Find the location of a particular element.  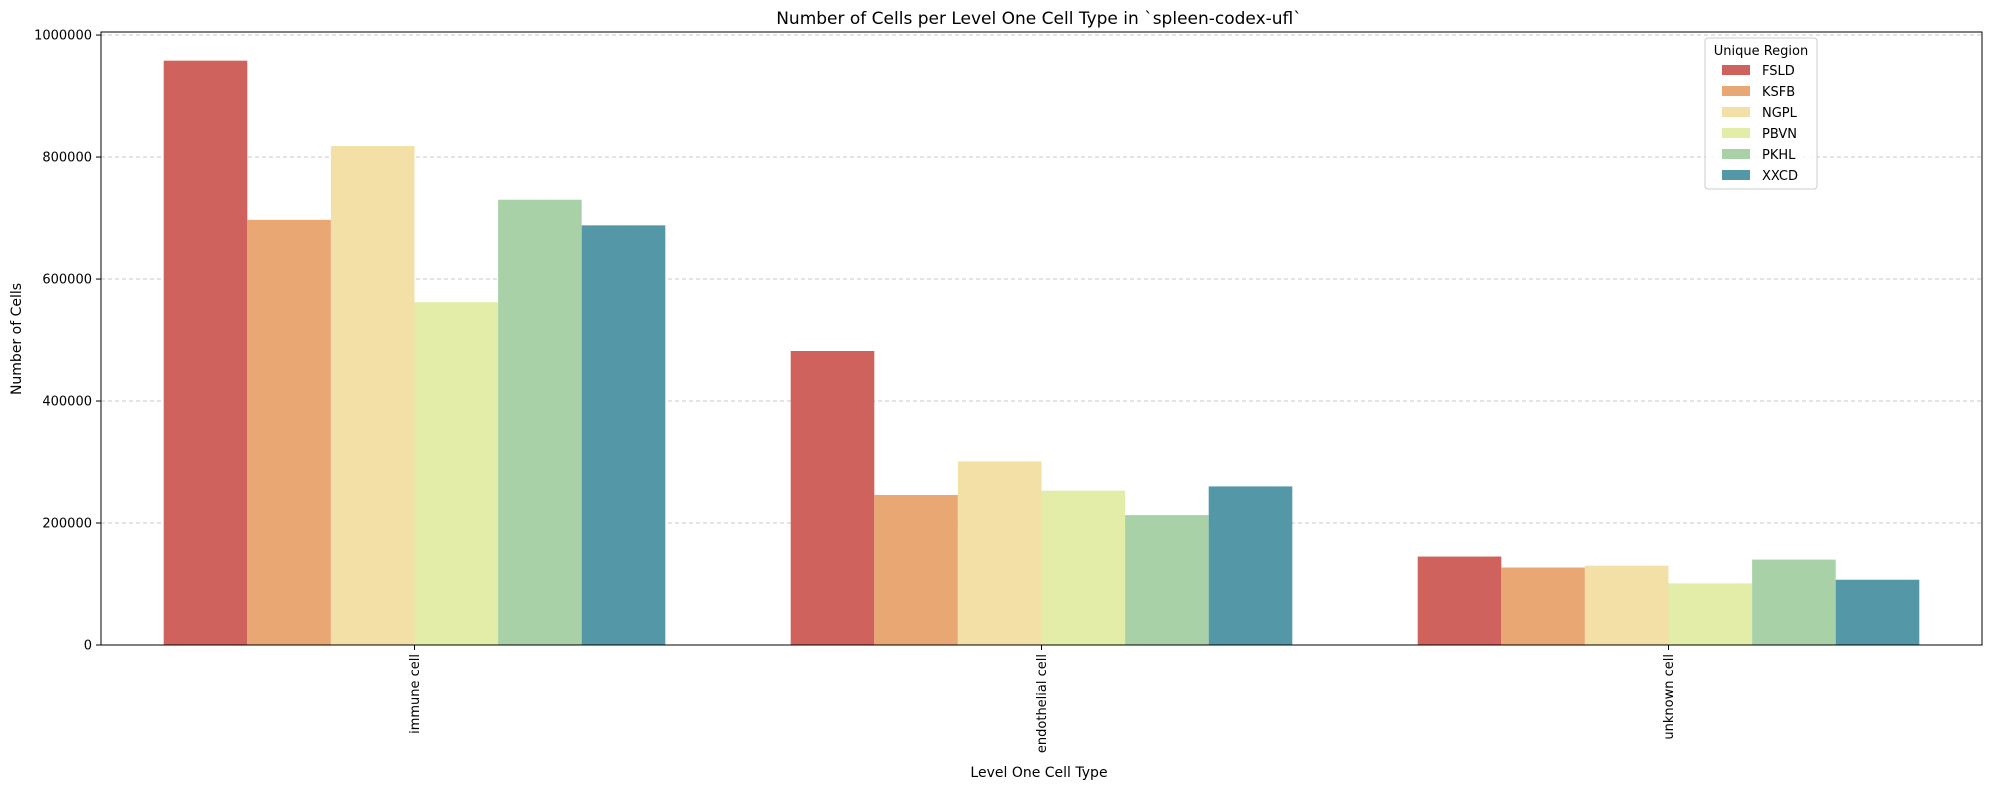

legend-title: Unique Region is located at coordinates (1761, 51).